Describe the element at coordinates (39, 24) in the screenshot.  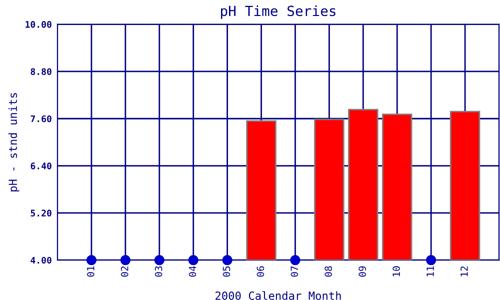
I see `y-tick-label: 10.00` at that location.